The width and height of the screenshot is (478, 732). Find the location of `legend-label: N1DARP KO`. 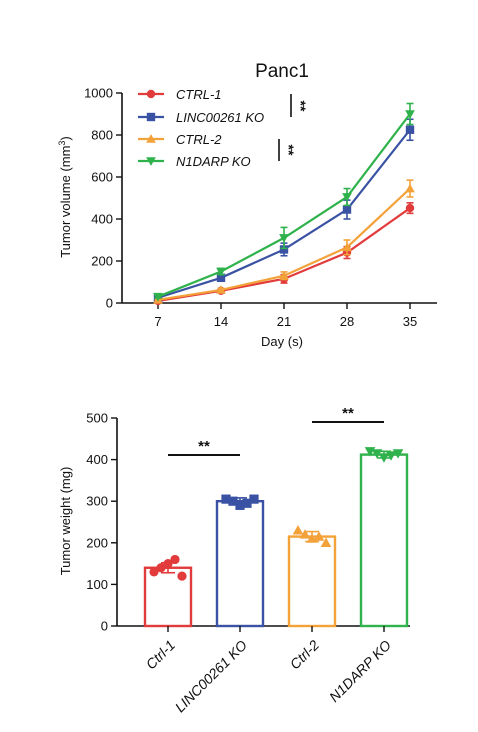

legend-label: N1DARP KO is located at coordinates (213, 161).